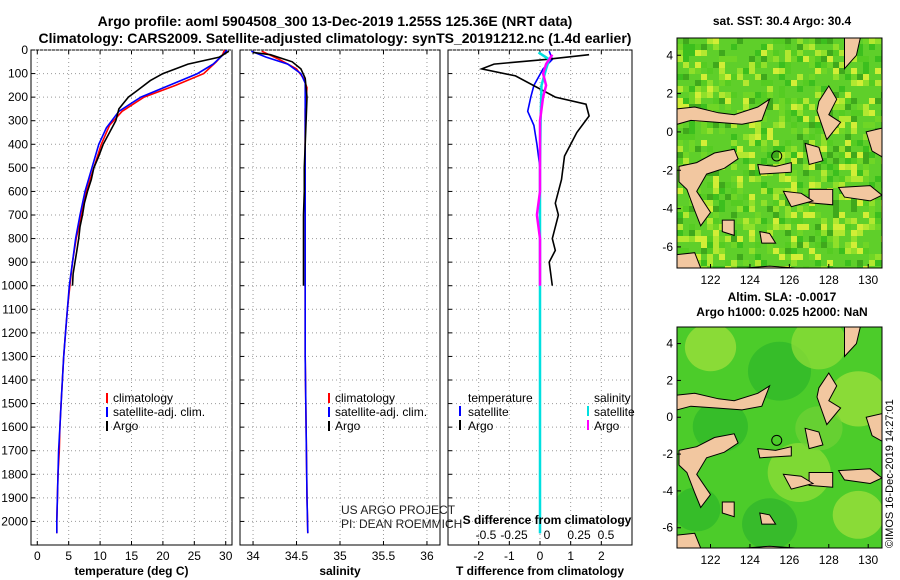  What do you see at coordinates (669, 94) in the screenshot?
I see `sst-map-ytick-label: 2` at bounding box center [669, 94].